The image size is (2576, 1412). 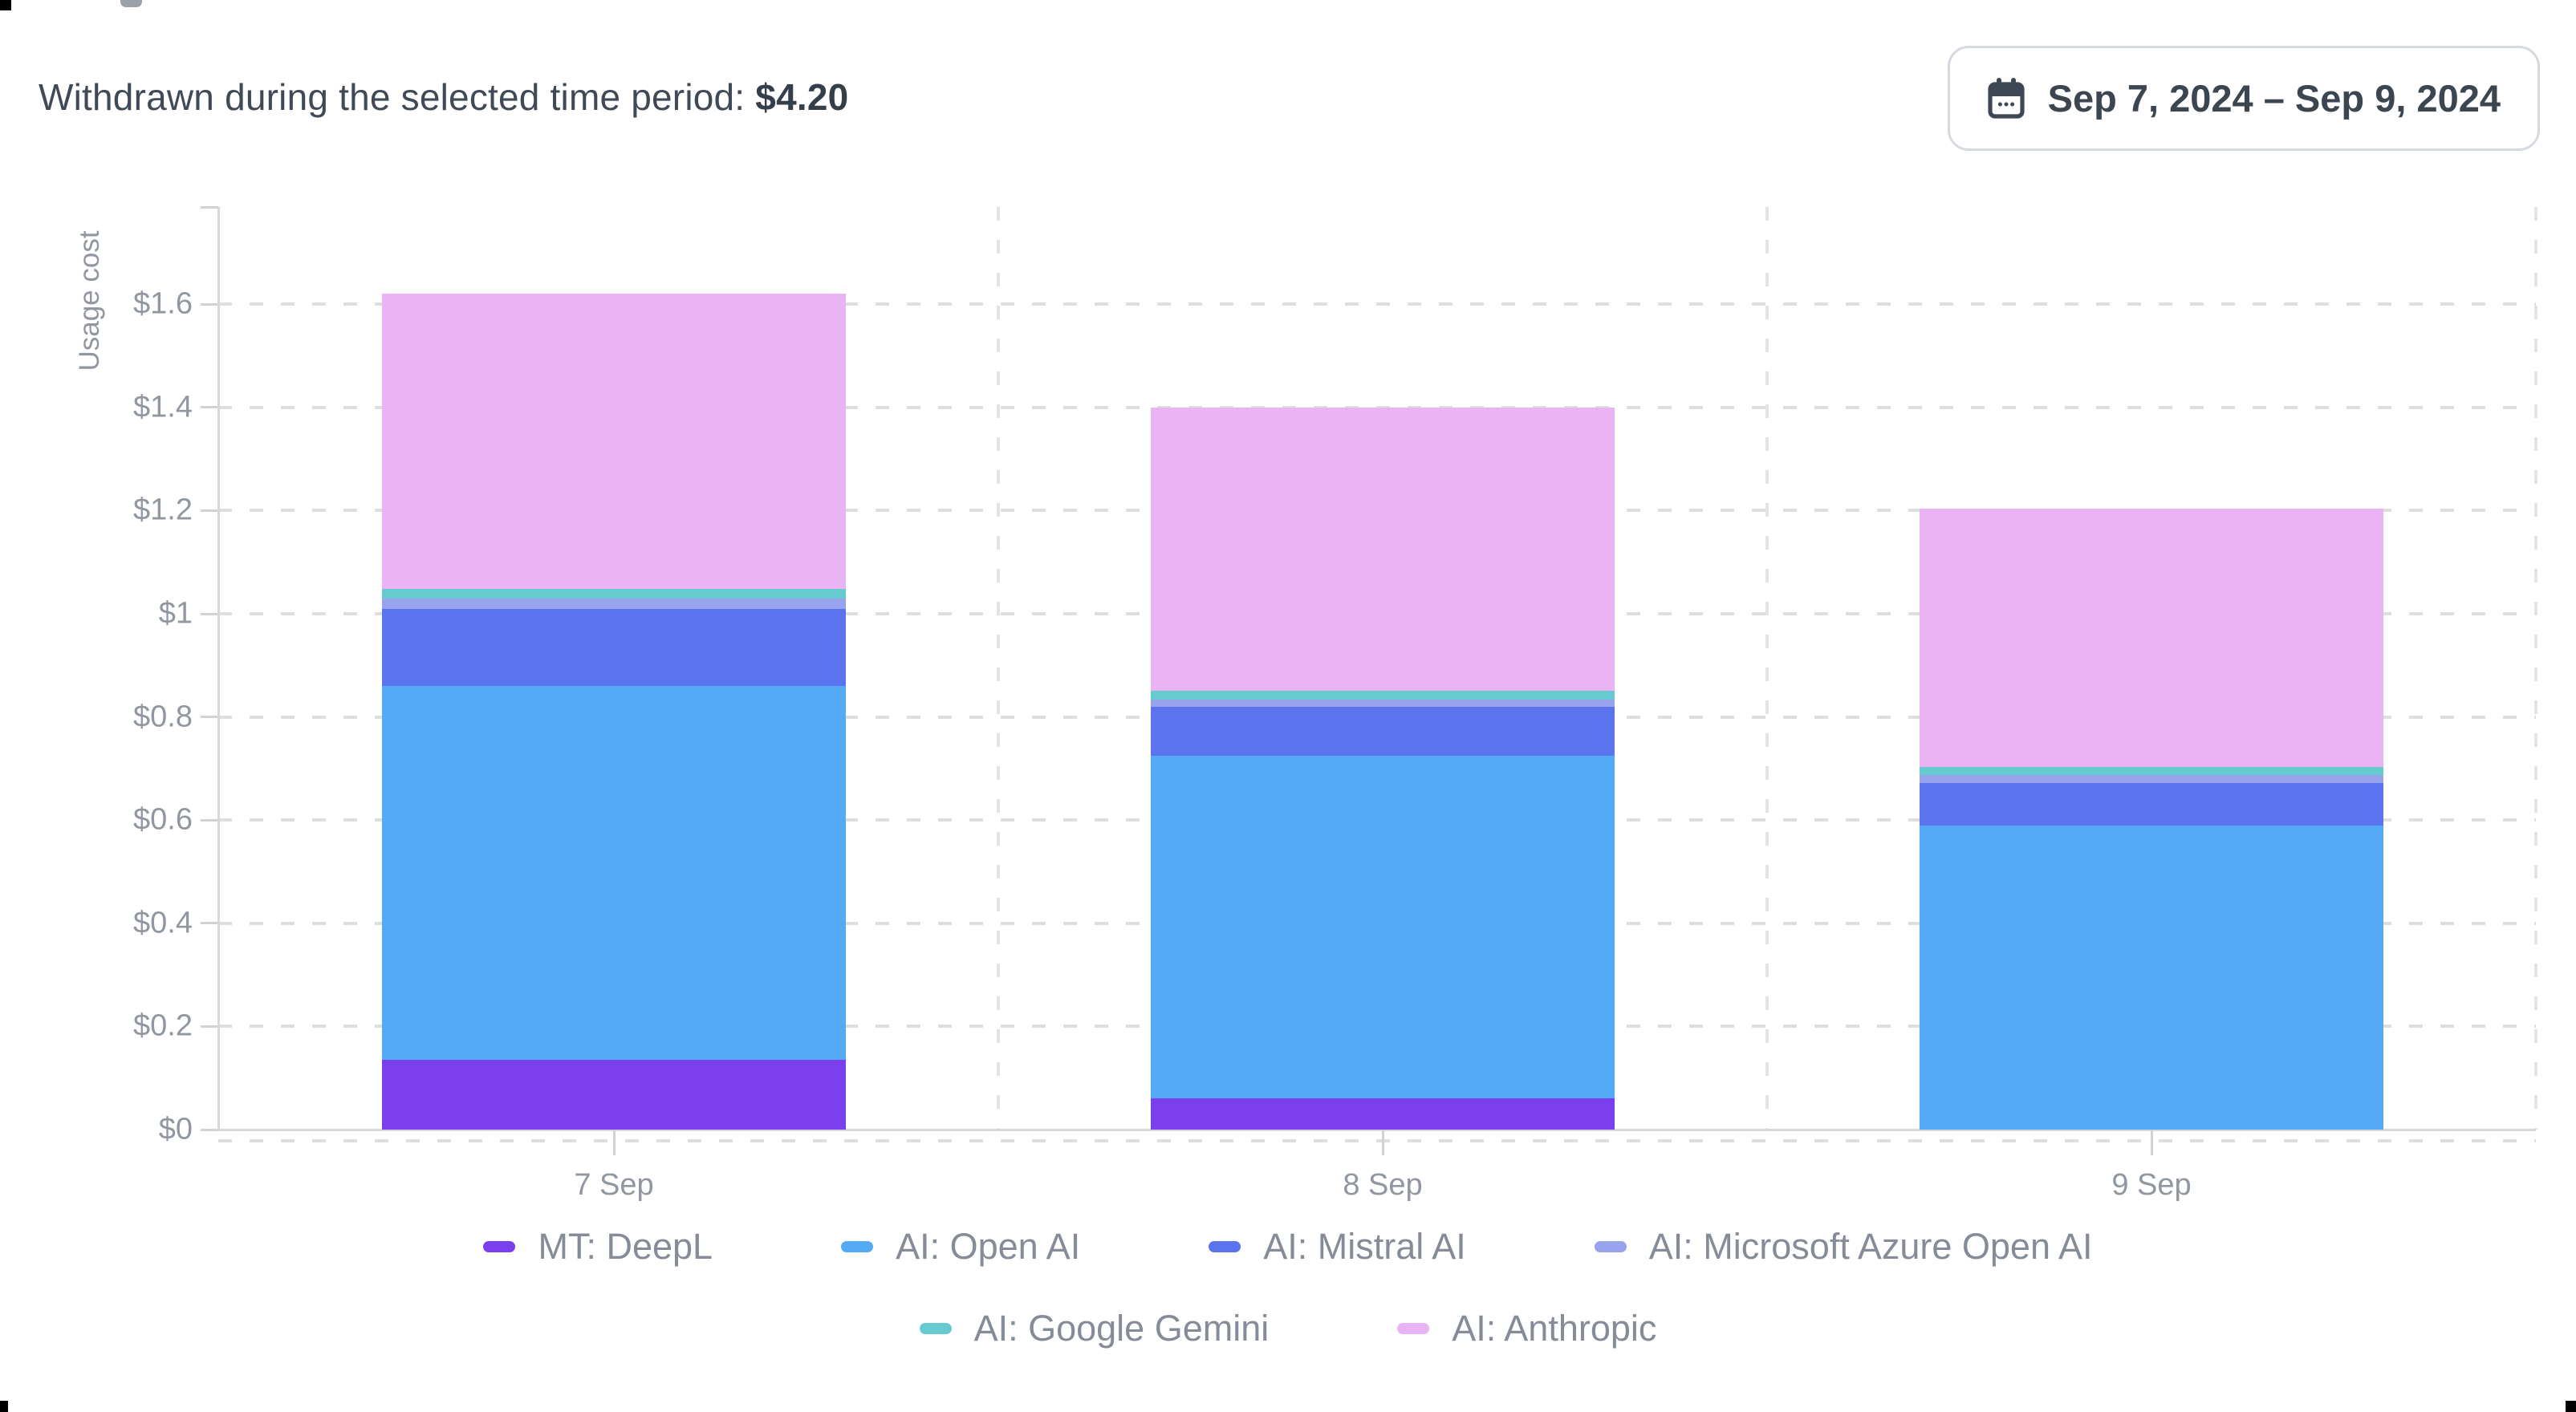 I want to click on date-range-picker-button: Sep 7, 2024 – Sep 9, 2024, so click(x=2243, y=98).